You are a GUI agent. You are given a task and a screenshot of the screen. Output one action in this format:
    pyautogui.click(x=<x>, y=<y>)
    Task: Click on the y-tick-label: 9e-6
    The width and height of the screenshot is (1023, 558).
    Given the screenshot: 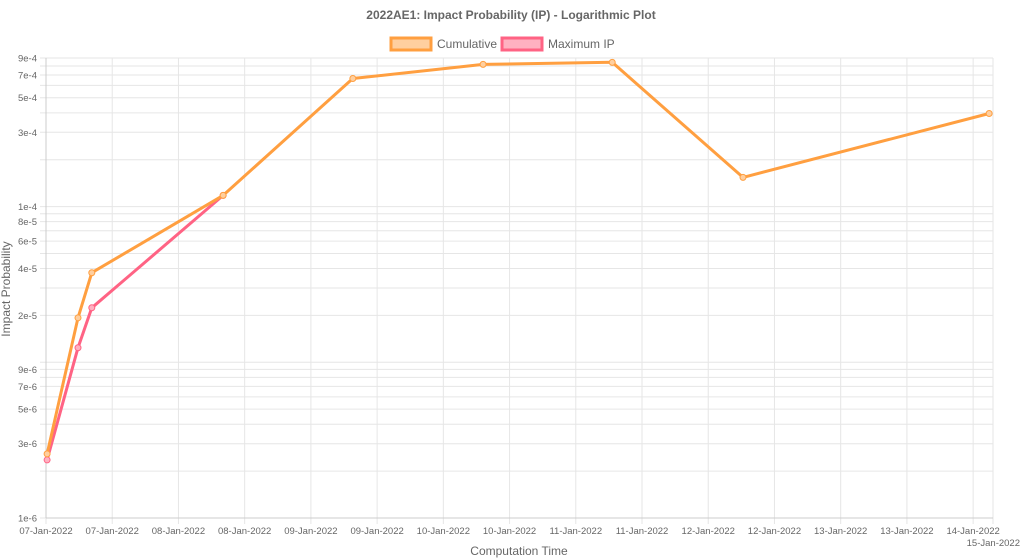 What is the action you would take?
    pyautogui.click(x=27, y=370)
    